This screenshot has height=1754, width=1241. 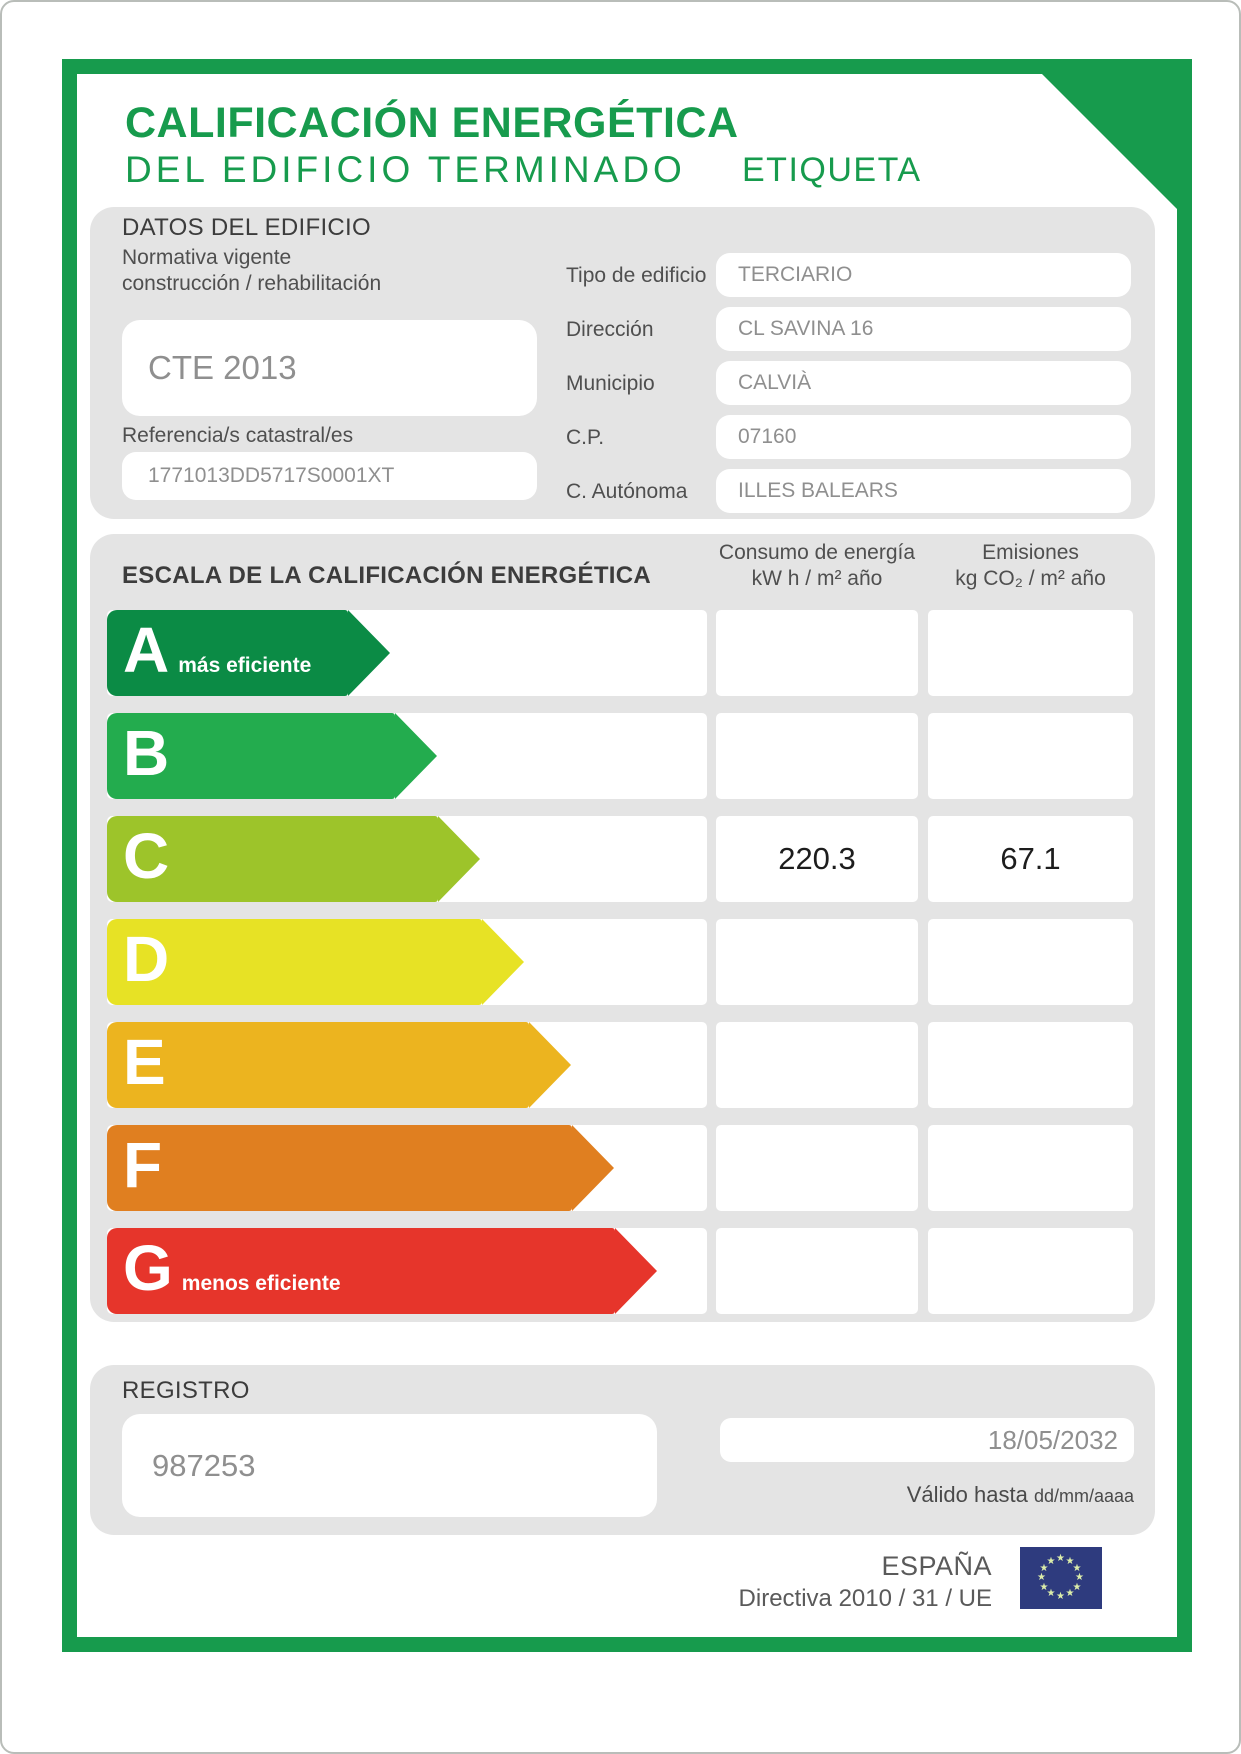 What do you see at coordinates (207, 257) in the screenshot?
I see `normativa-label-line1: Normativa vigente` at bounding box center [207, 257].